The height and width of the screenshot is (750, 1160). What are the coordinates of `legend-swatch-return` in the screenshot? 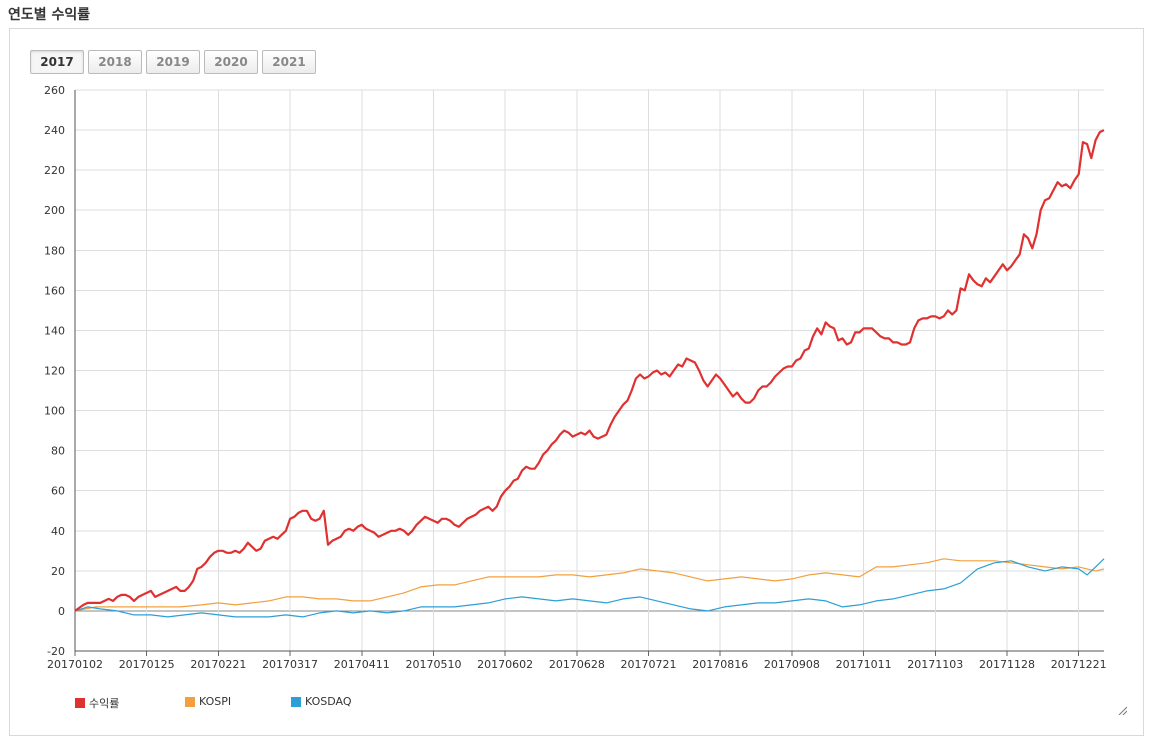 It's located at (80, 703).